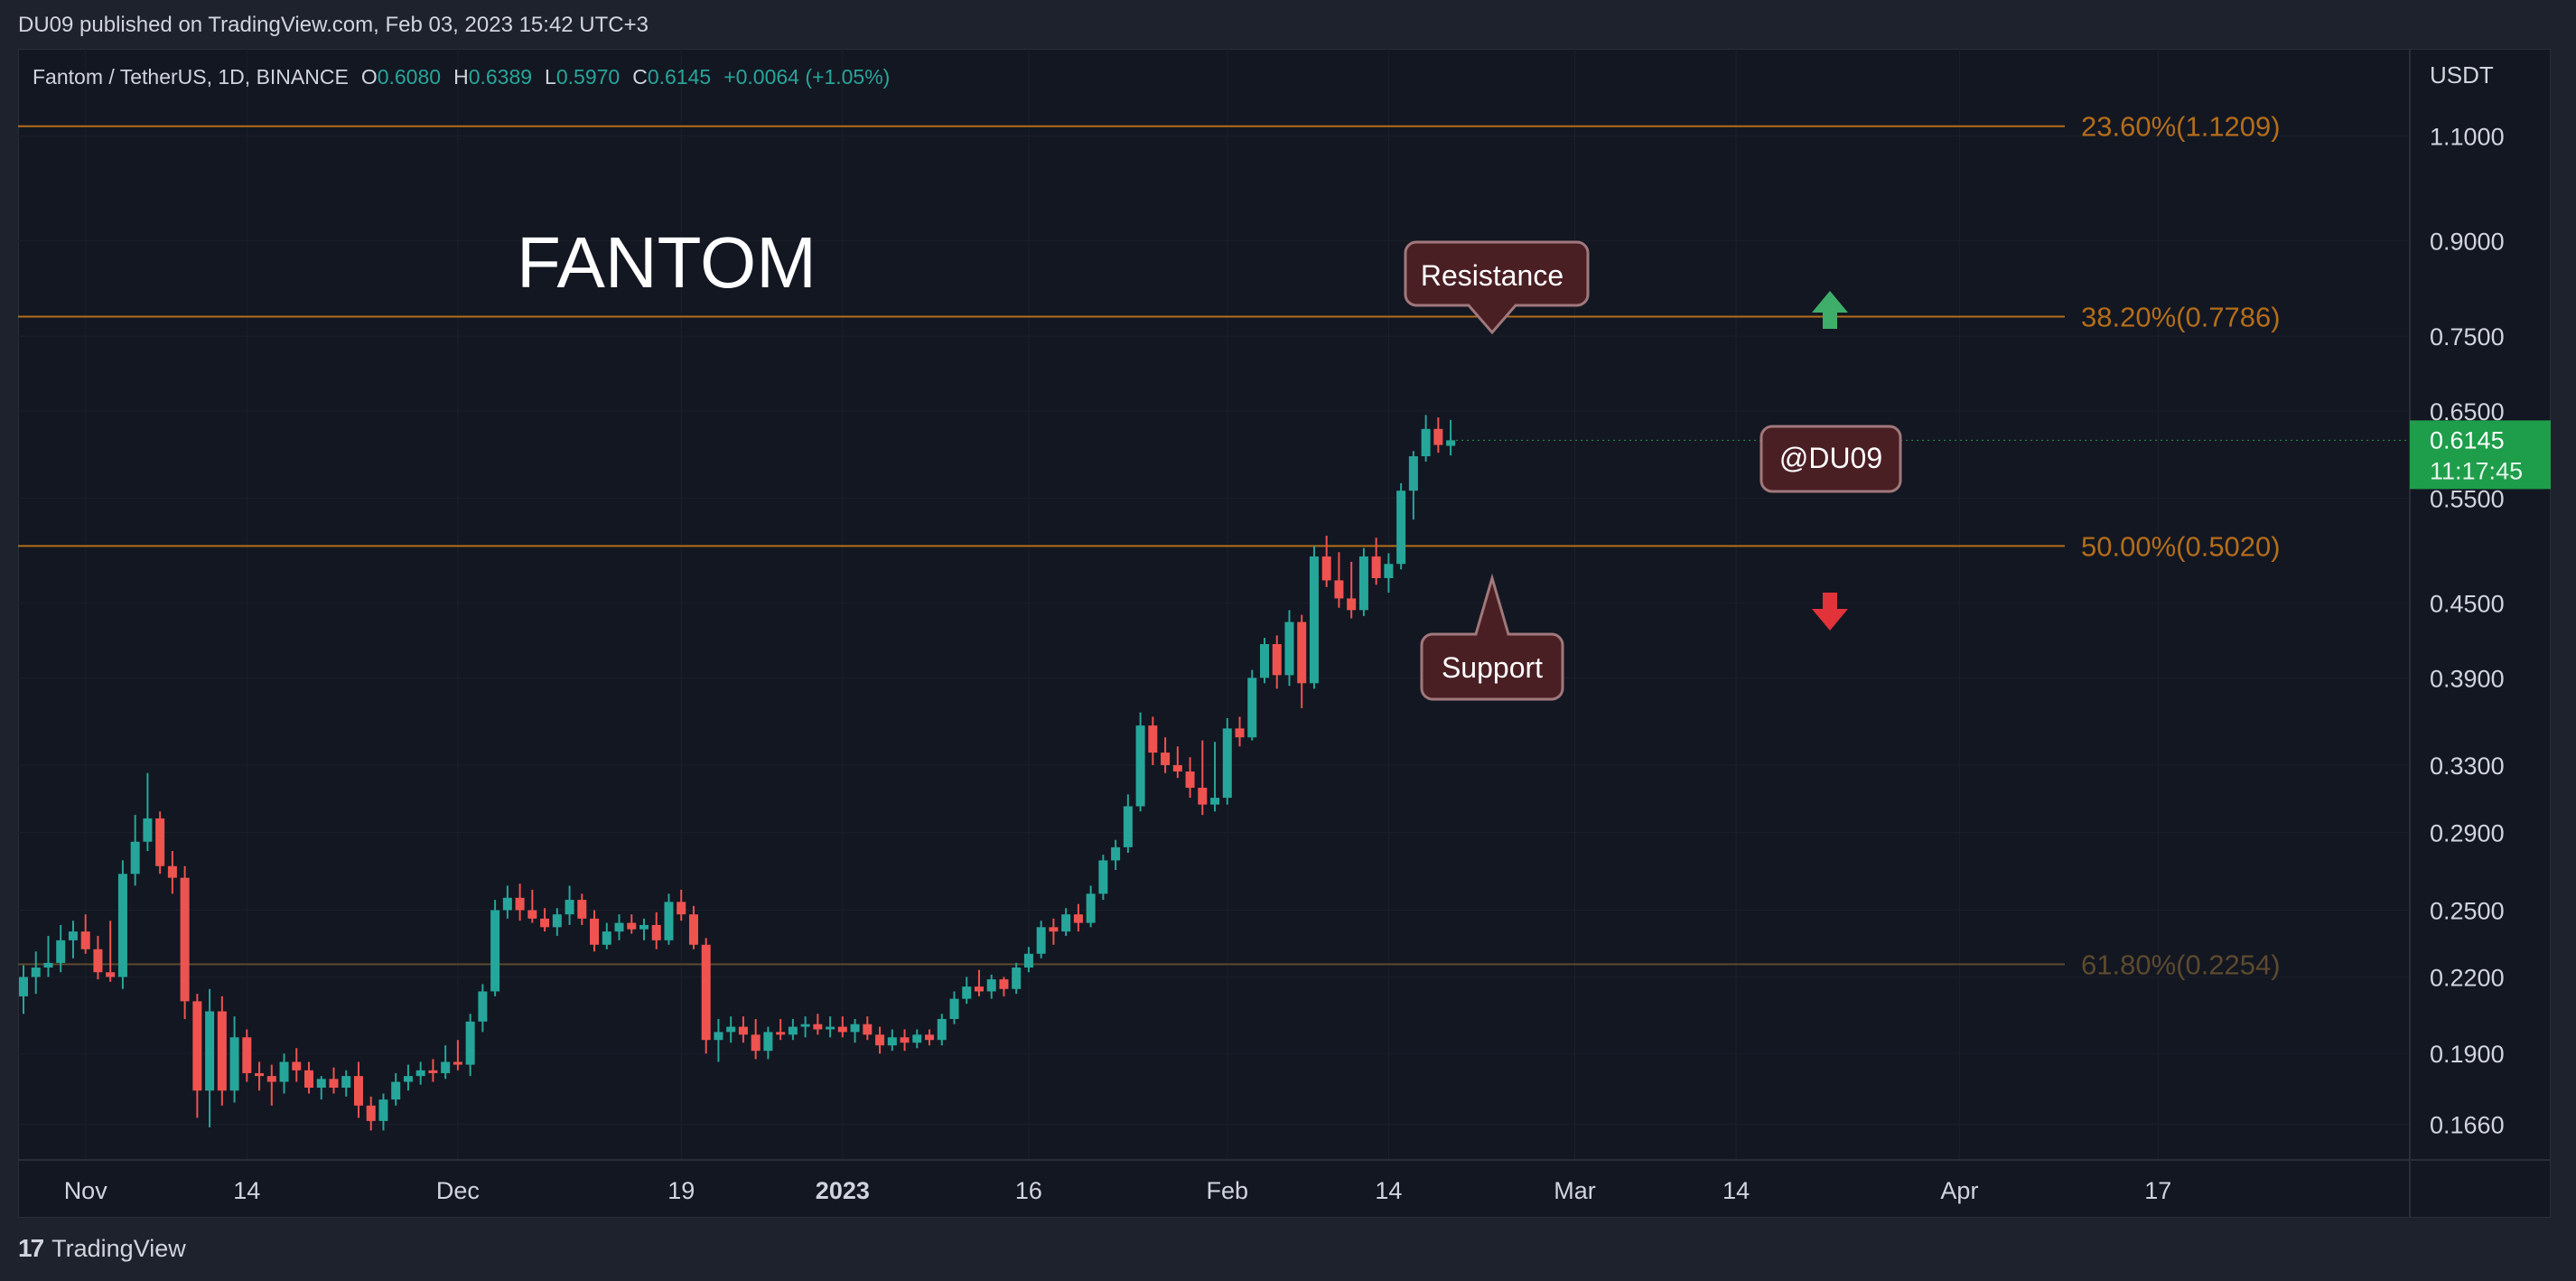 Image resolution: width=2576 pixels, height=1281 pixels. I want to click on watermark-label: @DU09, so click(1831, 458).